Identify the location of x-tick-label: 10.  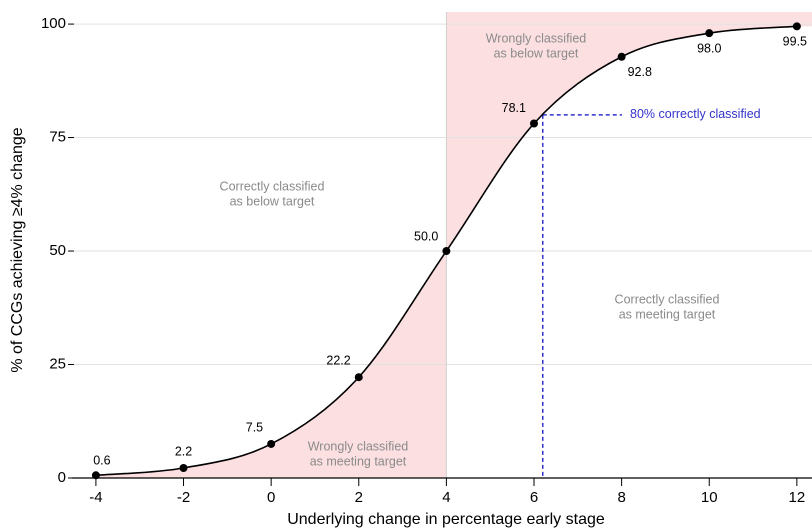
(709, 497).